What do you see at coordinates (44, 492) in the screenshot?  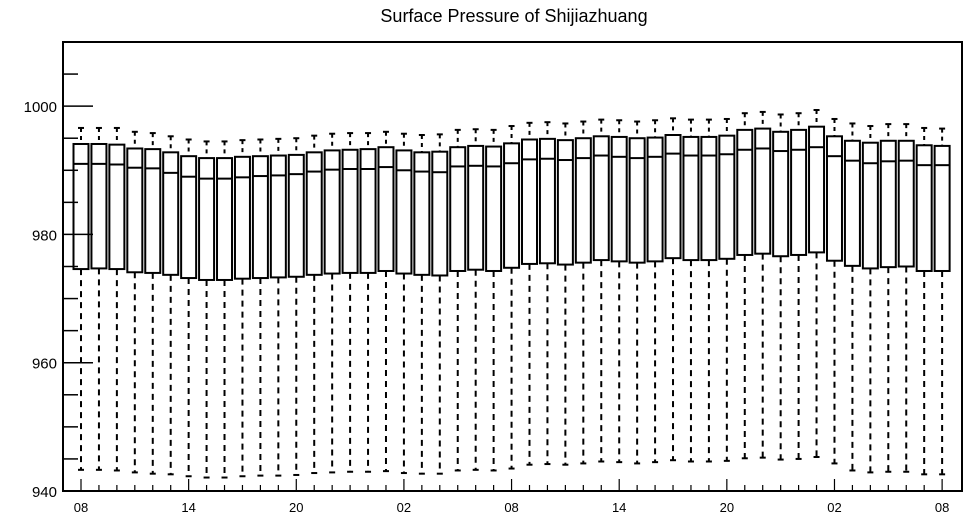 I see `y-tick-label: 940` at bounding box center [44, 492].